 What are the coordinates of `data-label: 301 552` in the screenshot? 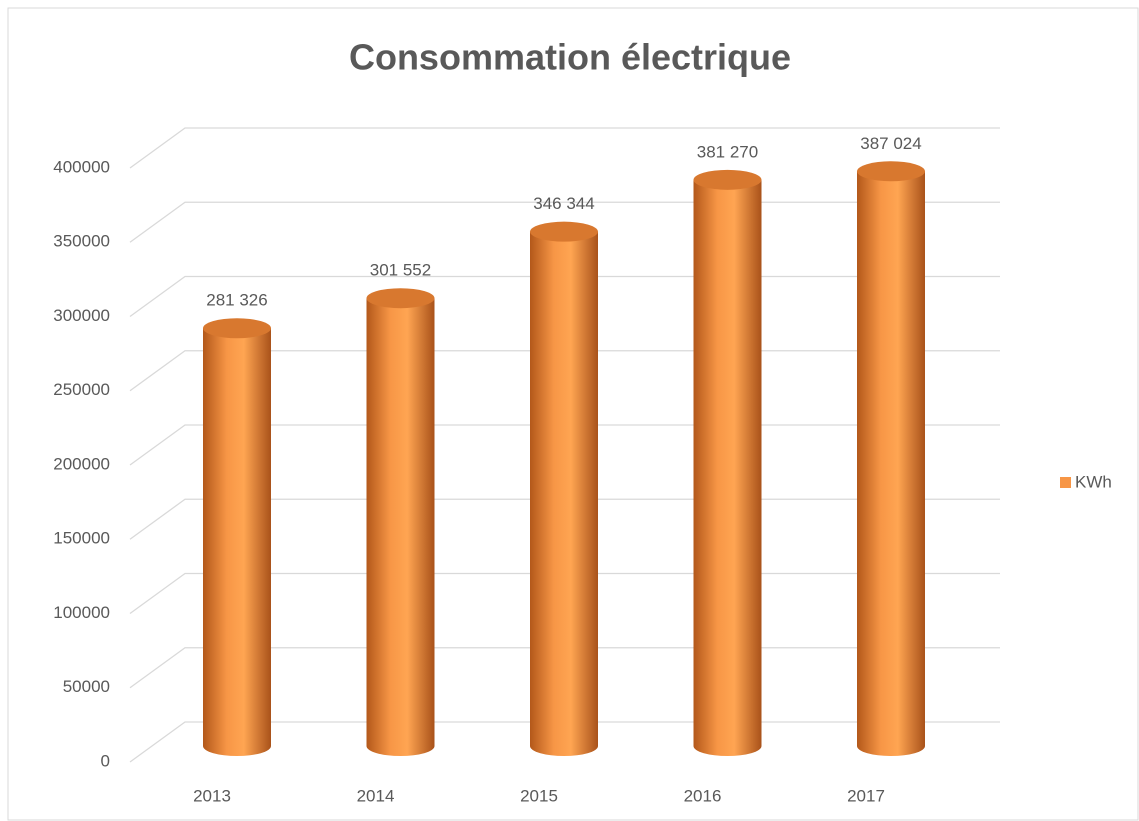 It's located at (400, 270).